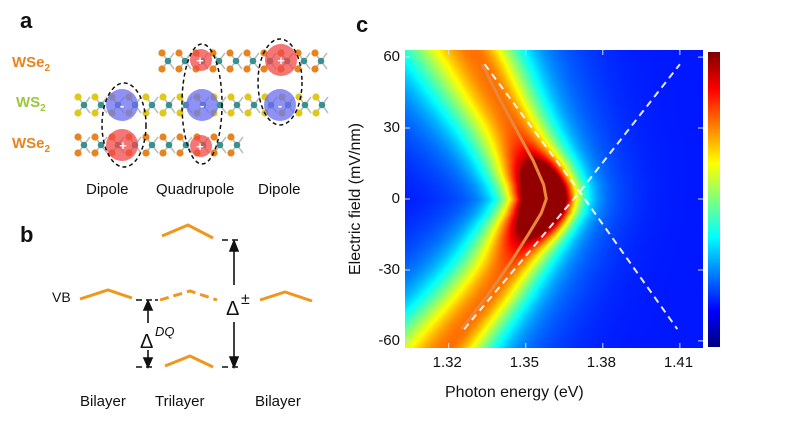 The height and width of the screenshot is (423, 800). I want to click on y-tick-label: 0, so click(395, 198).